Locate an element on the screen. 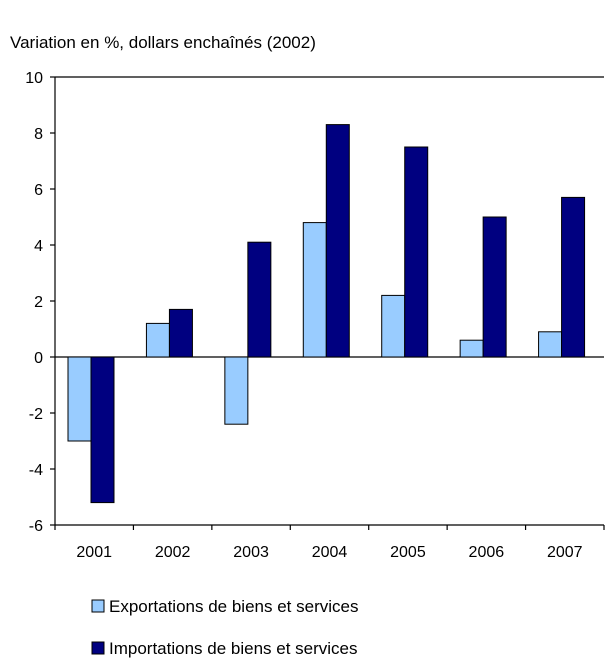 The image size is (605, 672). bar-exportations-2006 is located at coordinates (471, 348).